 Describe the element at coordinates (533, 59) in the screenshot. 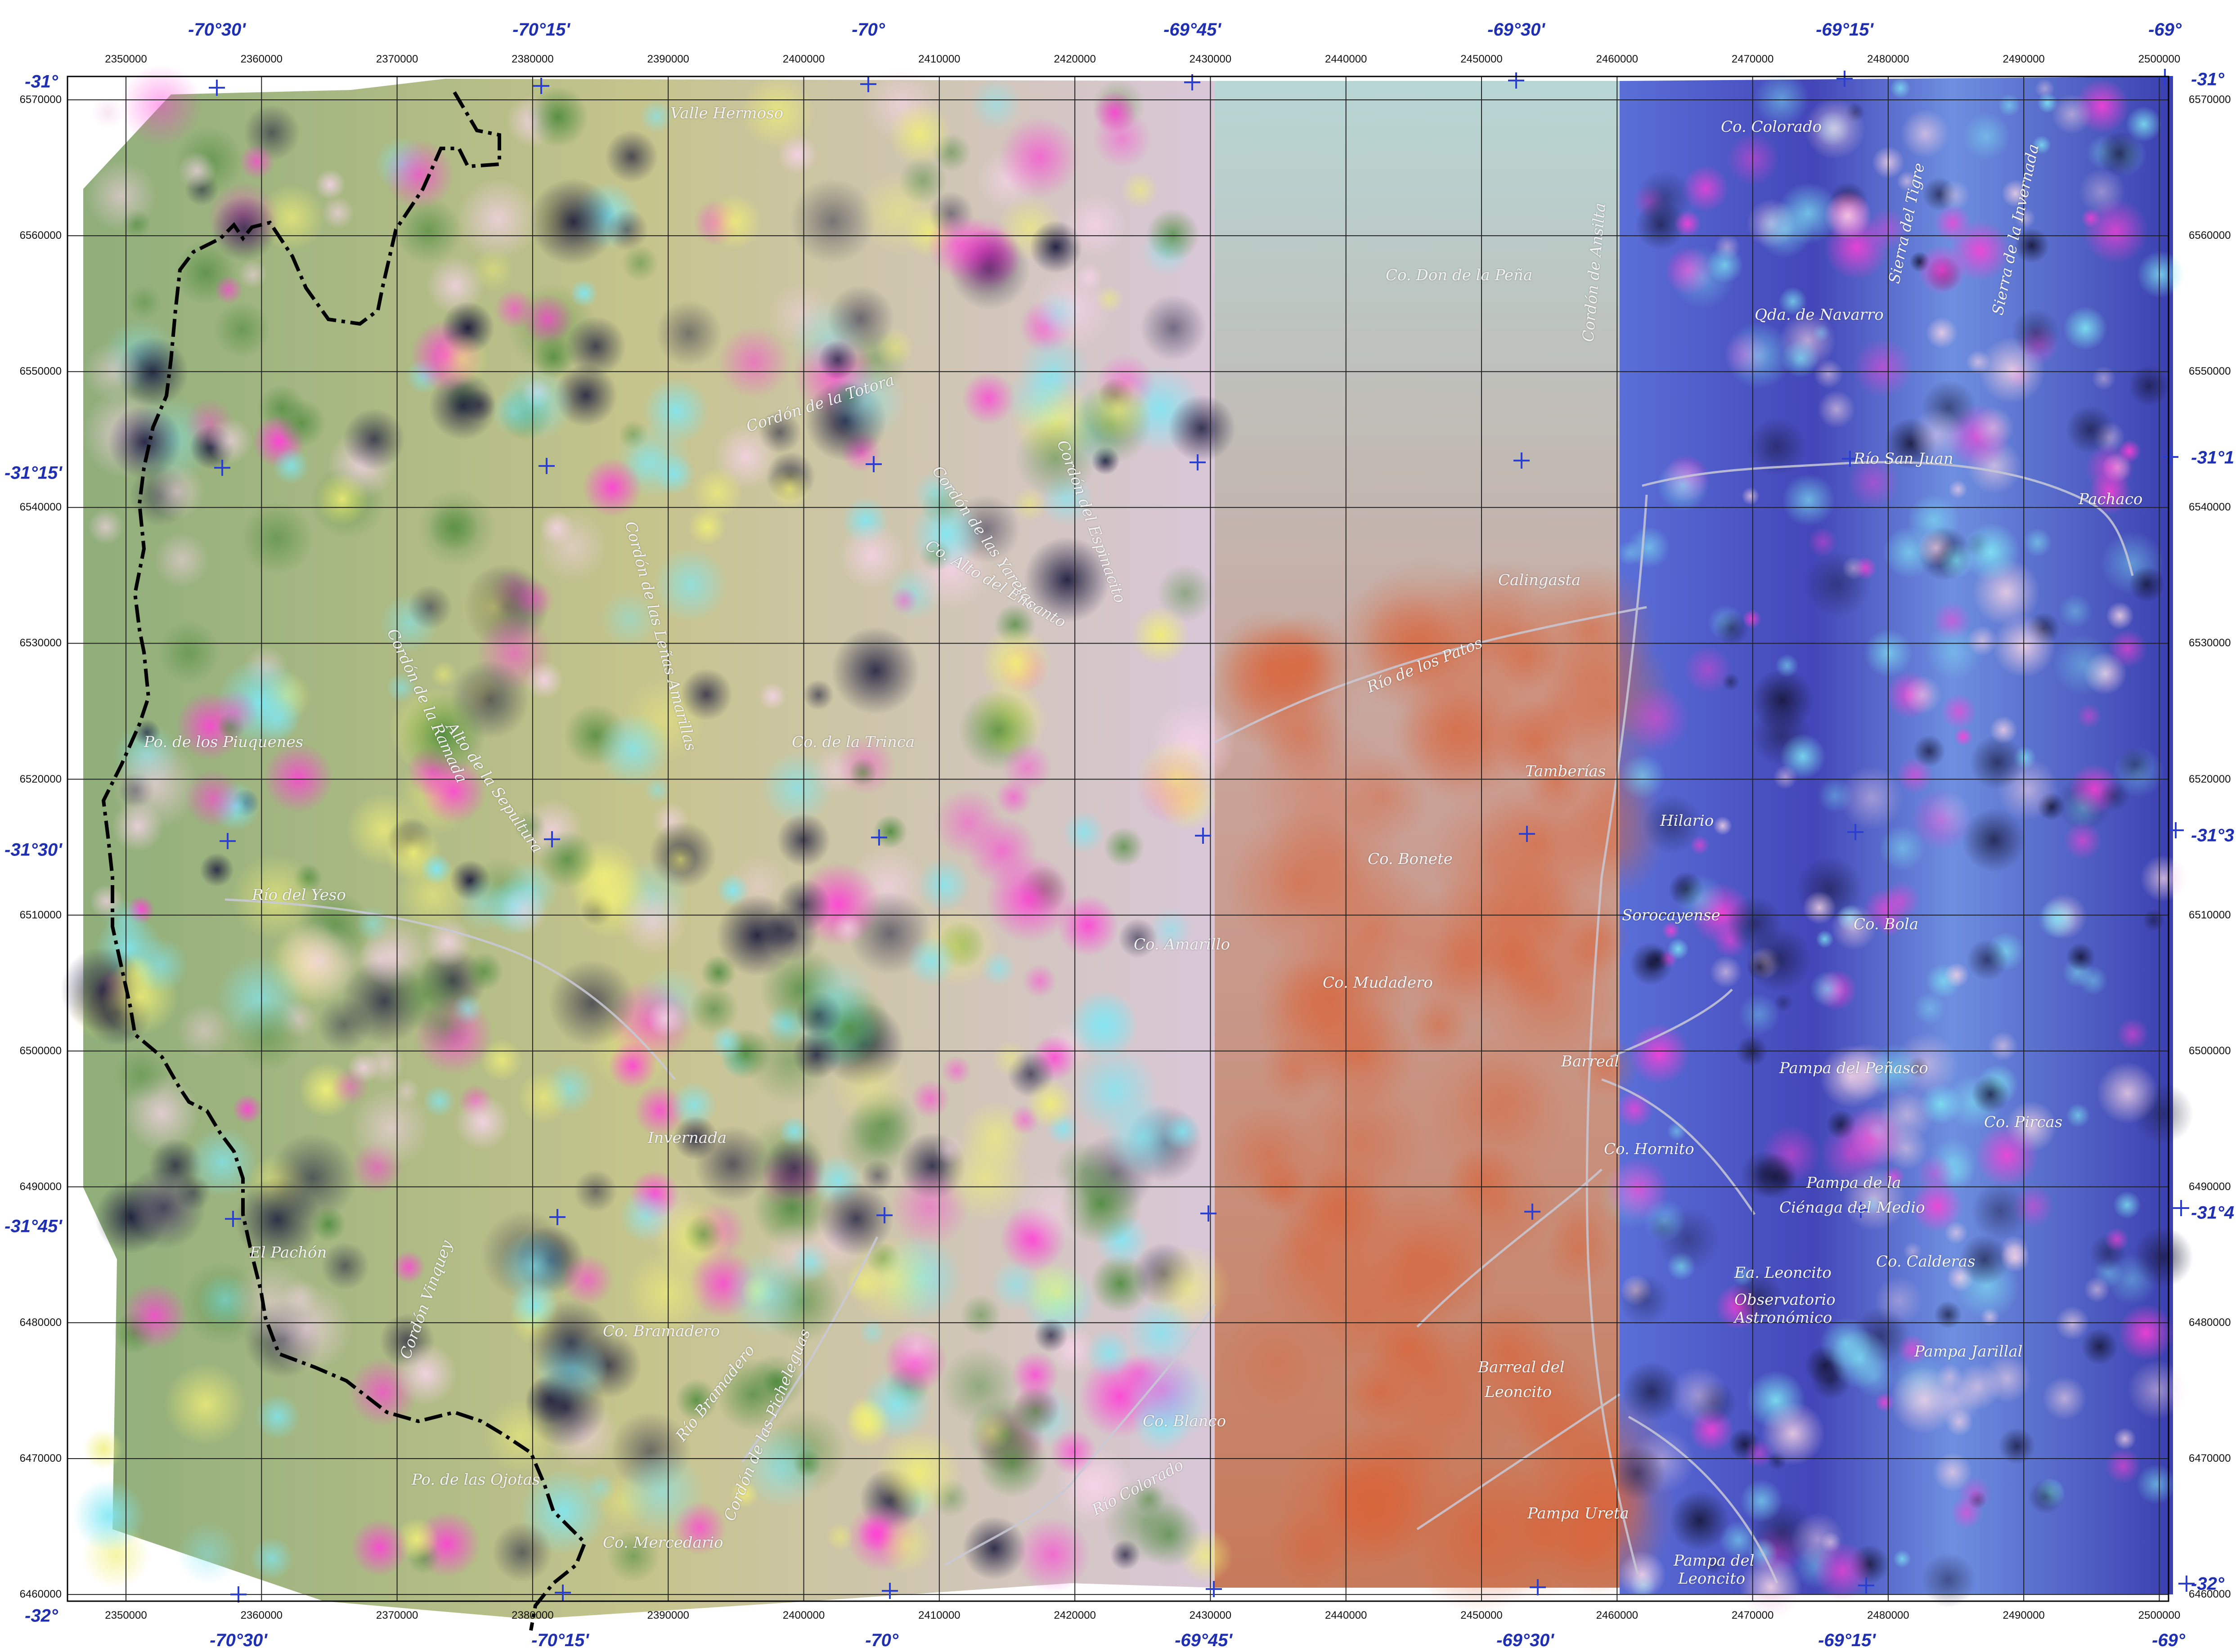

I see `easting-label: 2380000` at that location.